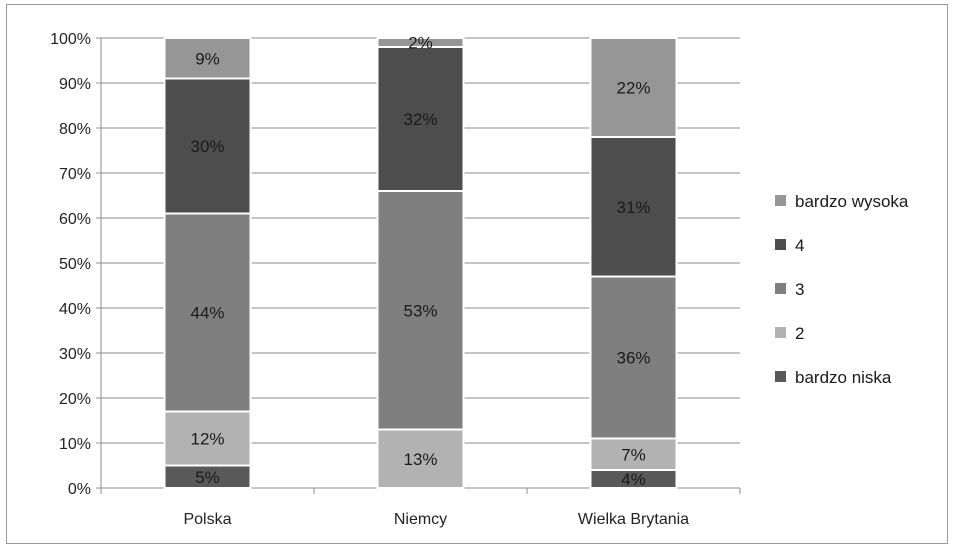  I want to click on y-tick-label: 40%, so click(75, 309).